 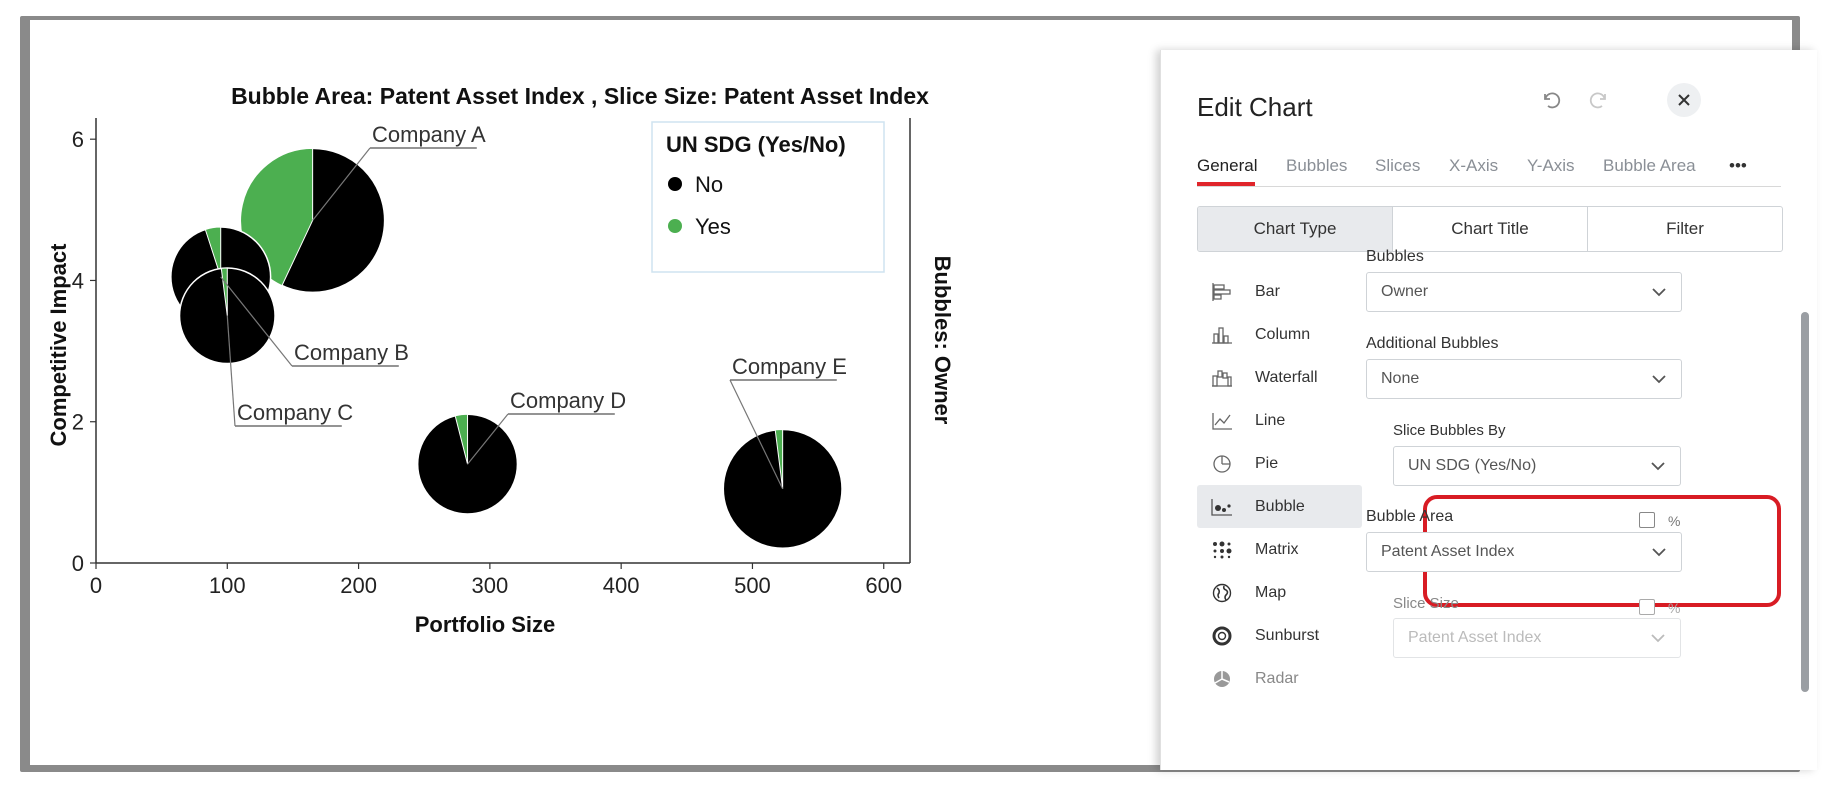 I want to click on legend-label-no: No, so click(x=709, y=184).